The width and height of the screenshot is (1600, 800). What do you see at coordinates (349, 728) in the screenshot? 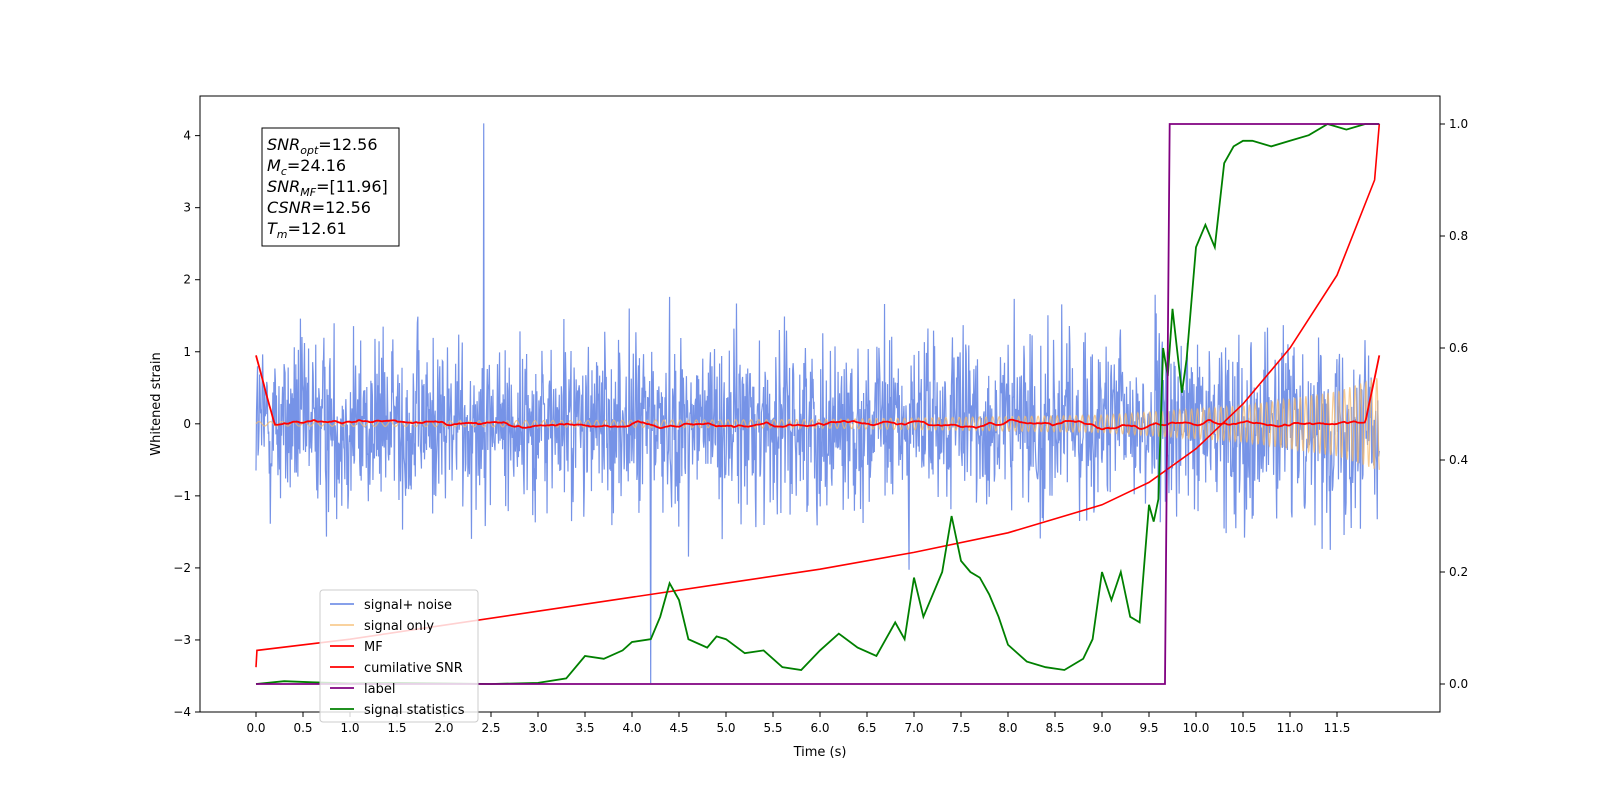
I see `x-tick-label: 1.0` at bounding box center [349, 728].